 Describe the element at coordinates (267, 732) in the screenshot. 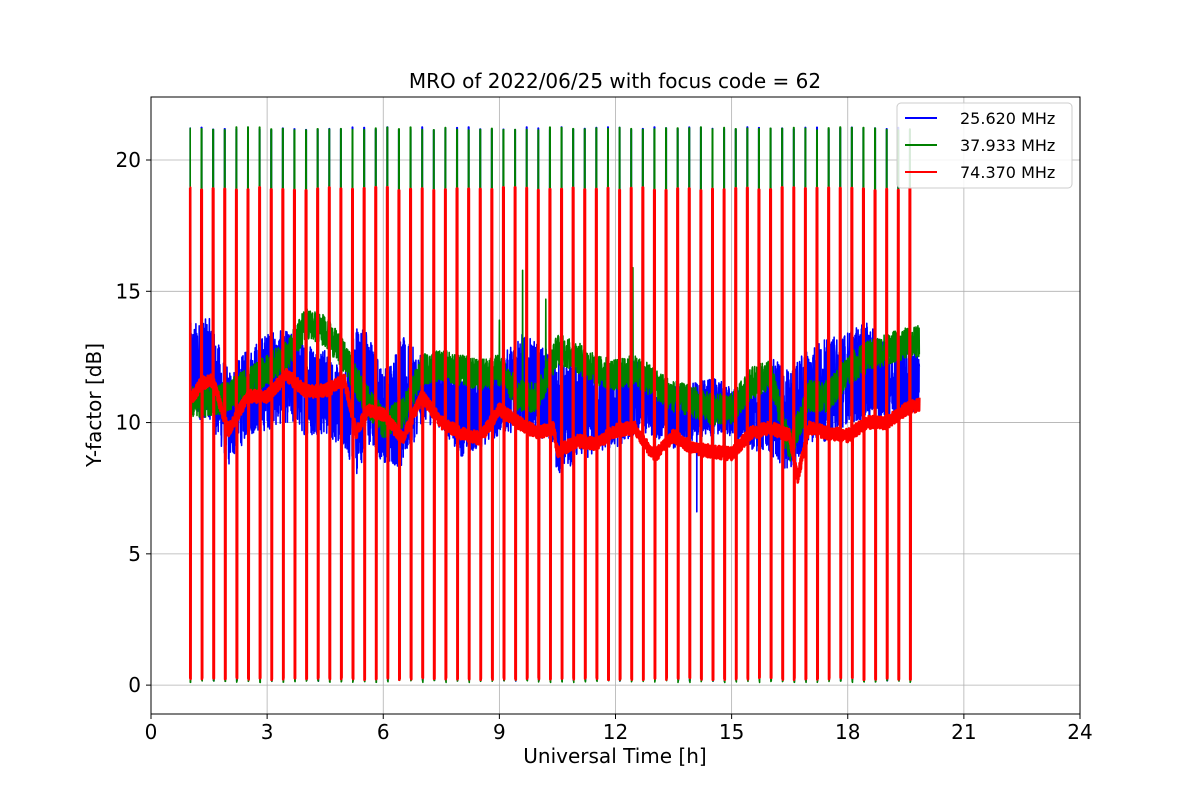

I see `x-tick-label: 3` at that location.